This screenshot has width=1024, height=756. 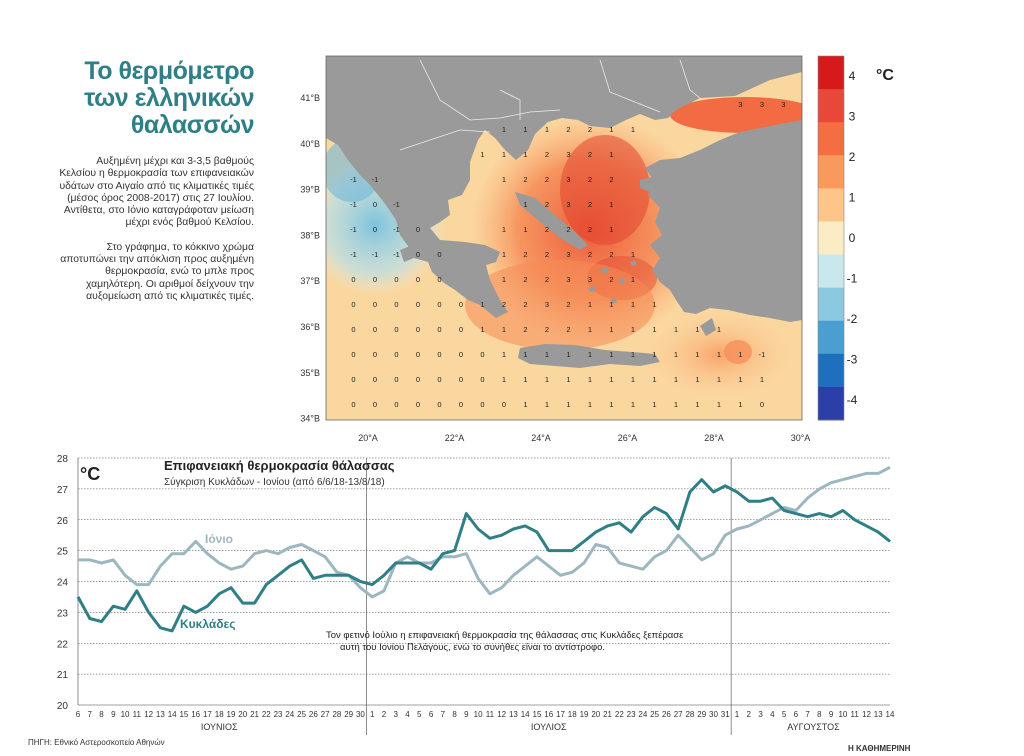 I want to click on longitude-labels: 20°A 22°A 24°A 26°A 28°A 30°A, so click(x=584, y=438).